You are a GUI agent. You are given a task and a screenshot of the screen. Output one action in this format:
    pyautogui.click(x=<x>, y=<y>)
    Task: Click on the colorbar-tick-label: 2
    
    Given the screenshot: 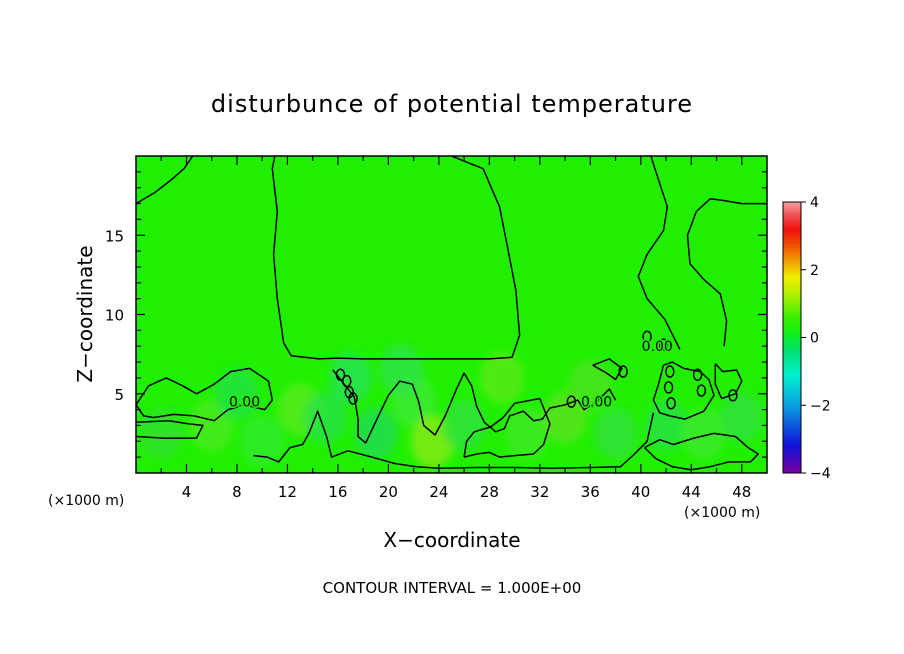 What is the action you would take?
    pyautogui.click(x=814, y=271)
    